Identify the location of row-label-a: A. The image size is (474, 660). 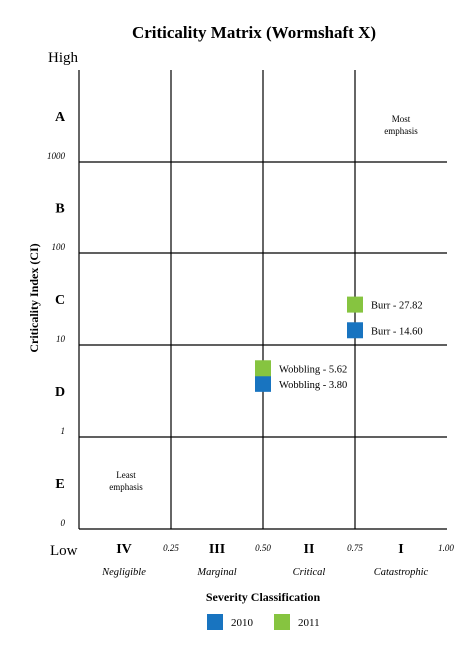
(60, 117).